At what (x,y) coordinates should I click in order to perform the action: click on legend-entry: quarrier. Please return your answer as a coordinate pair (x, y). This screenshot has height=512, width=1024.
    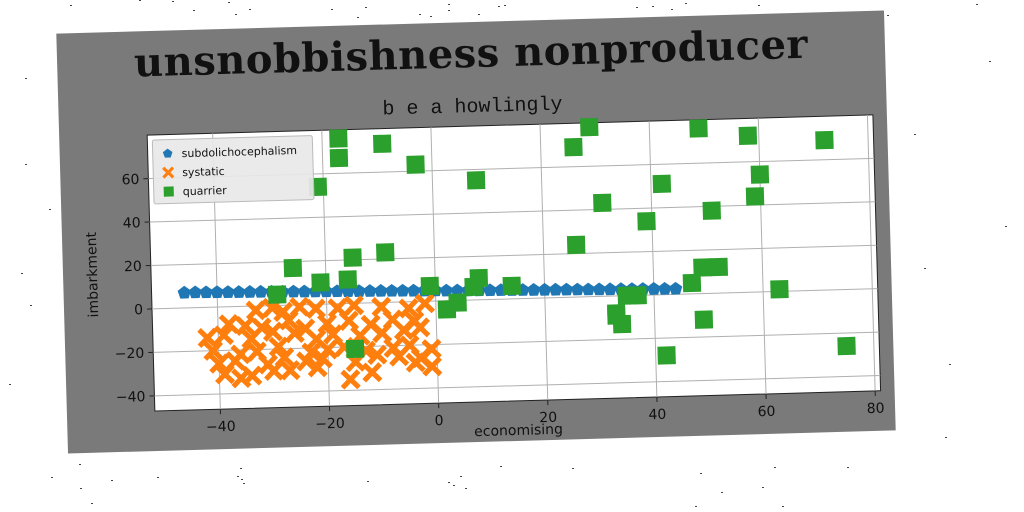
    Looking at the image, I should click on (195, 191).